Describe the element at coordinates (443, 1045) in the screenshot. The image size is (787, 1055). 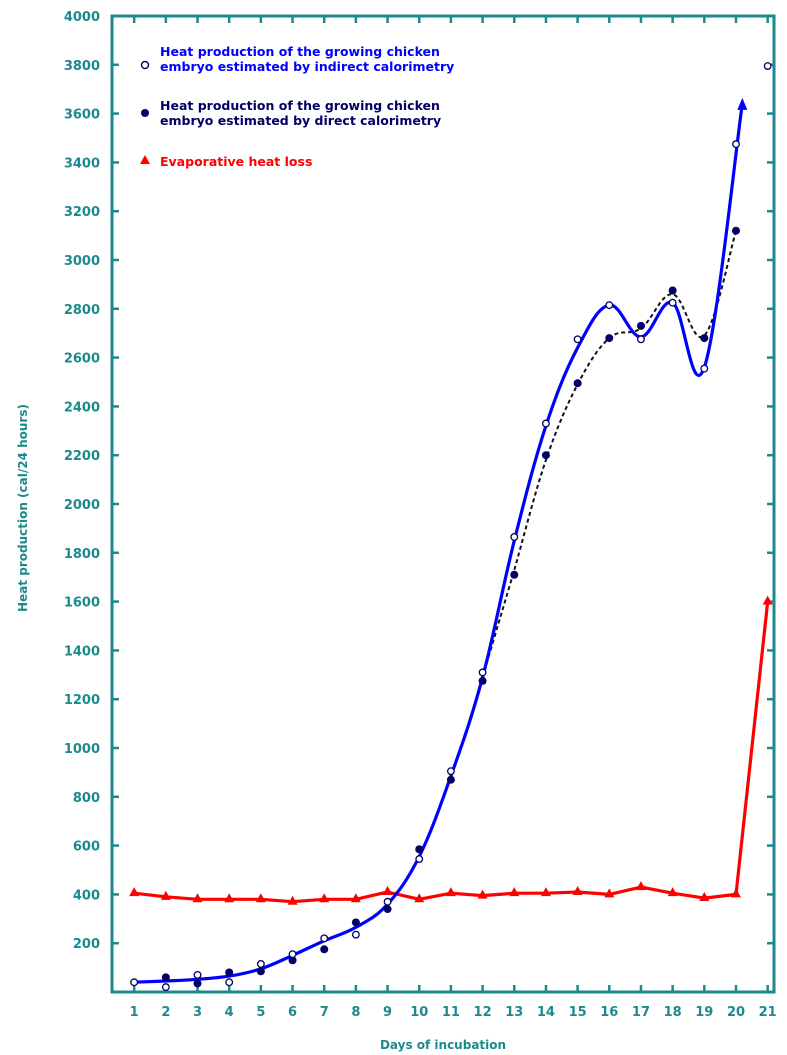
I see `x-axis-label: Days of incubation` at that location.